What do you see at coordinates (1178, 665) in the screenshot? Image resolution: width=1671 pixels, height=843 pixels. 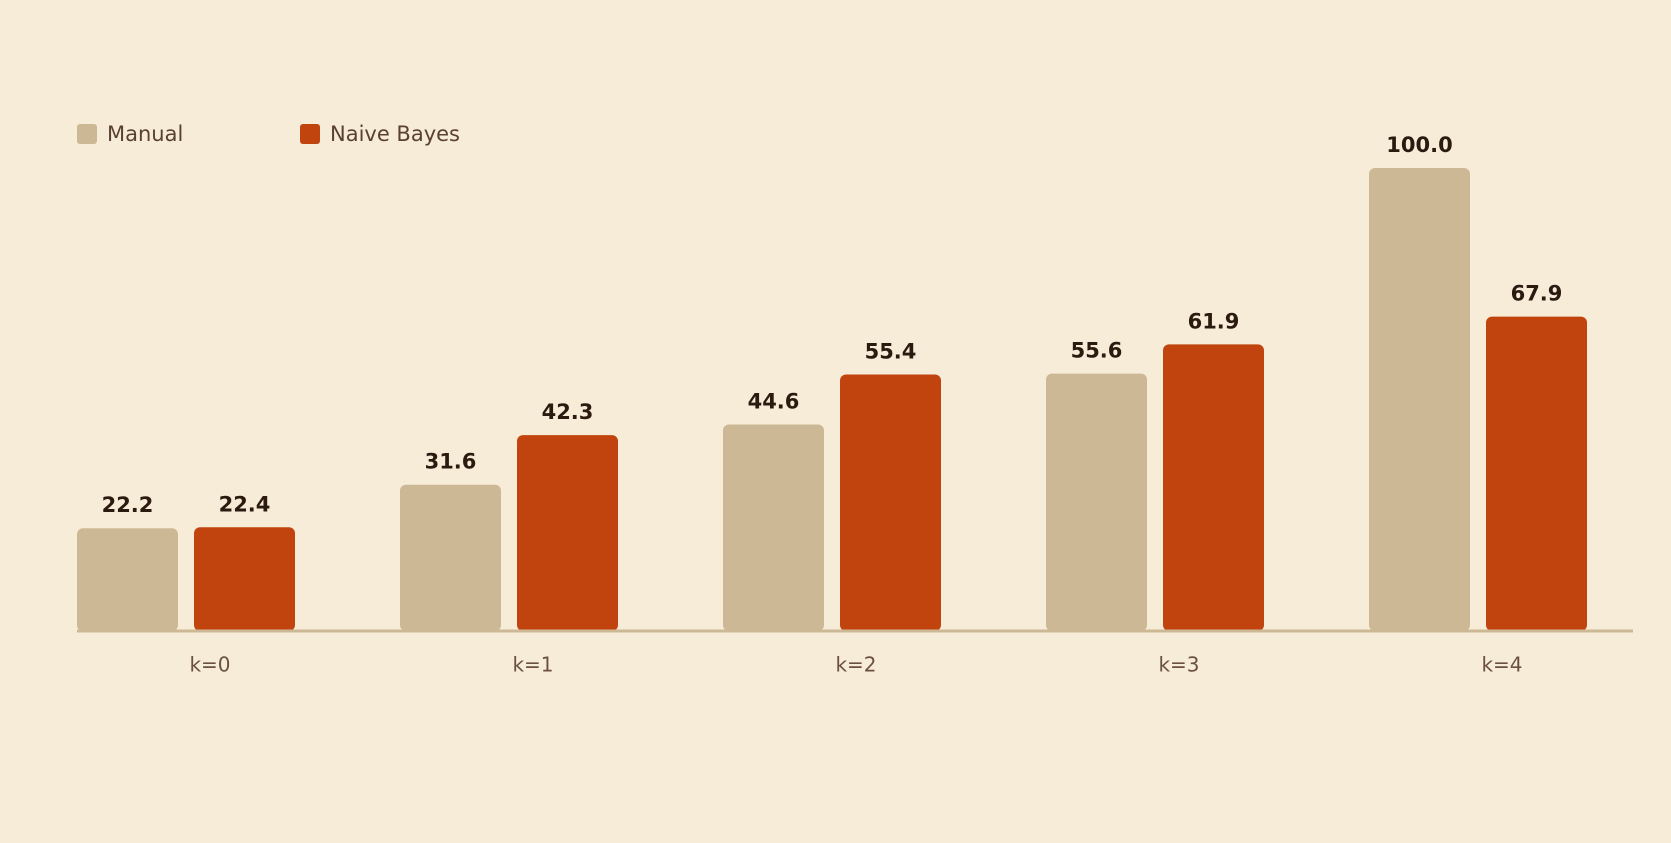 I see `x-tick-label: k=3` at bounding box center [1178, 665].